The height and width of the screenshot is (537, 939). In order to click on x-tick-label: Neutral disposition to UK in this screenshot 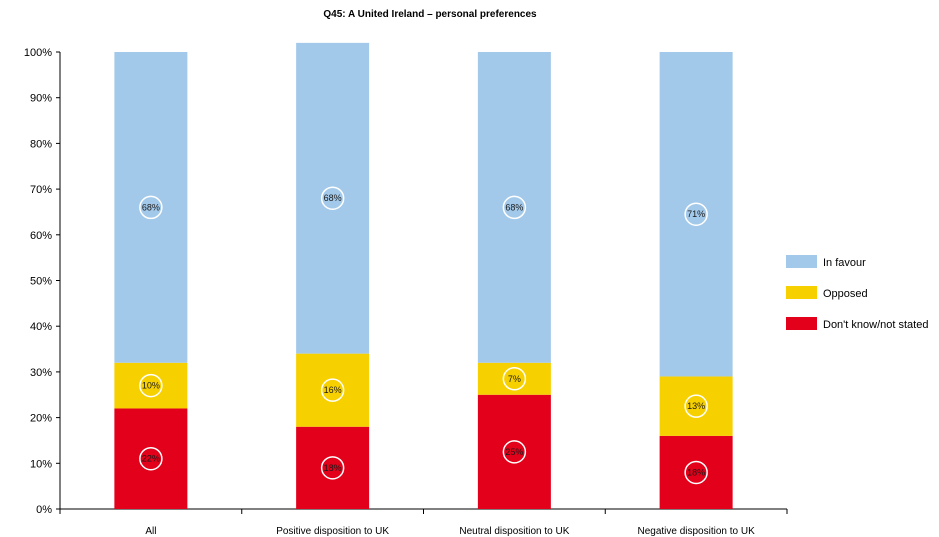, I will do `click(514, 531)`.